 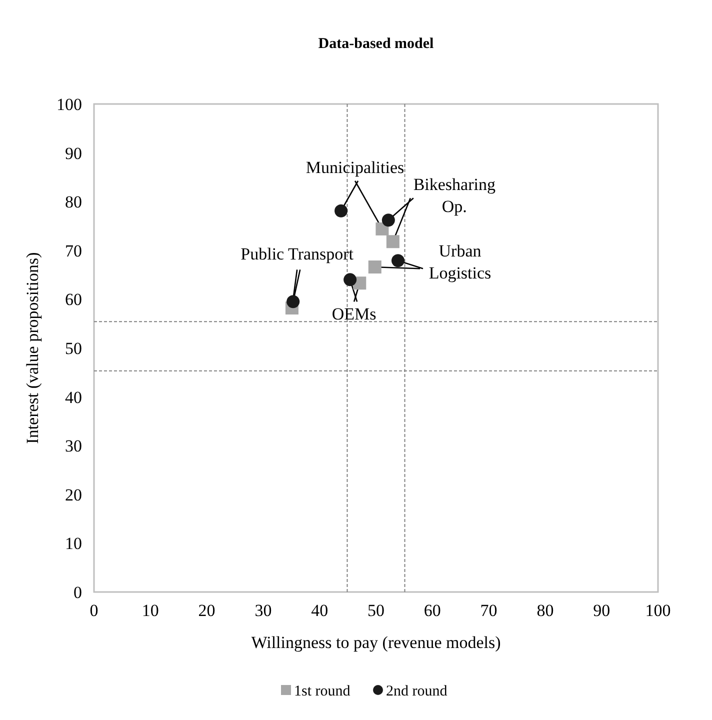 What do you see at coordinates (322, 691) in the screenshot?
I see `legend-label: 1st round` at bounding box center [322, 691].